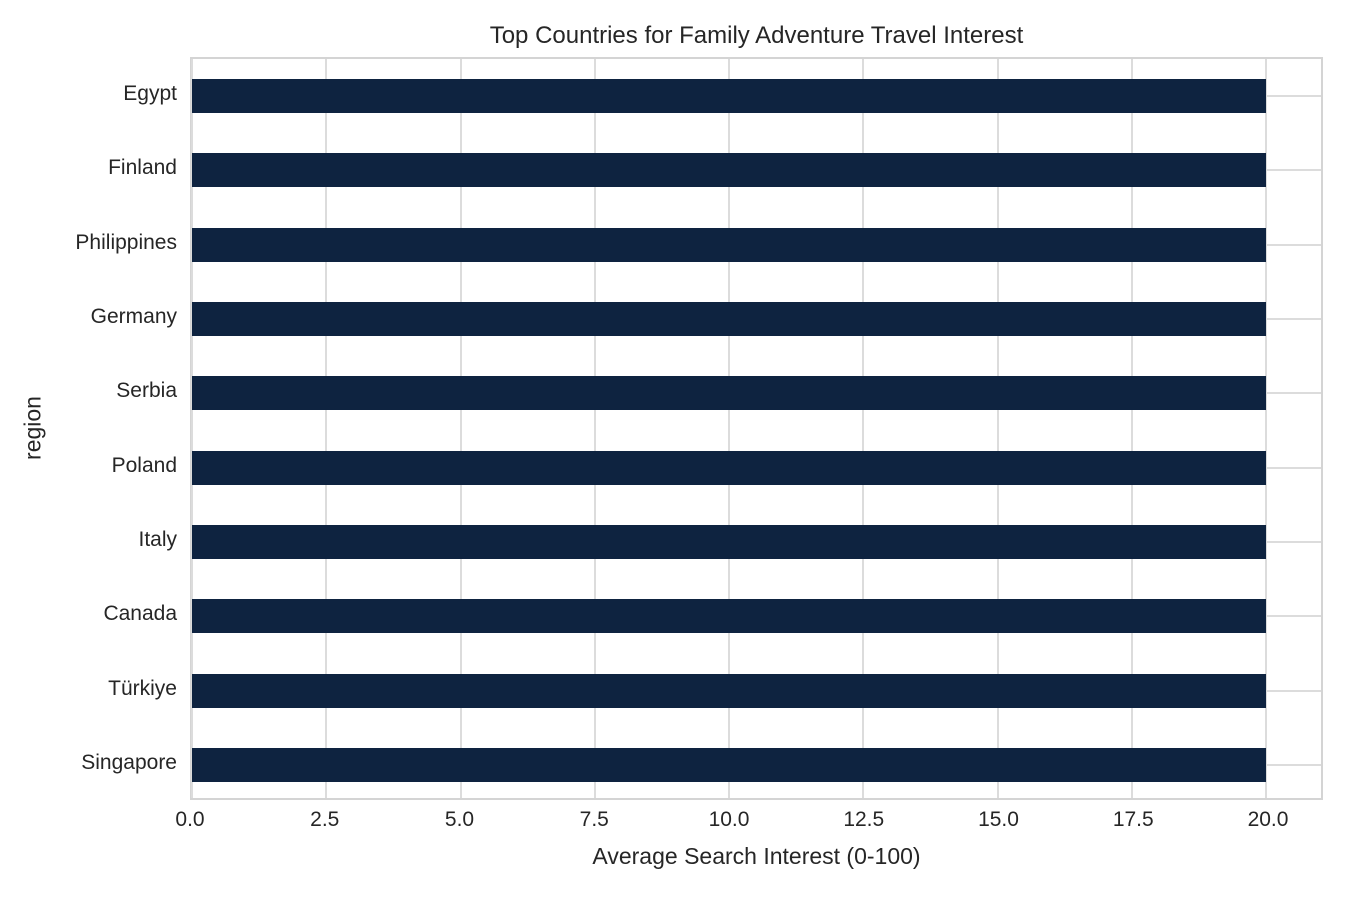  Describe the element at coordinates (157, 539) in the screenshot. I see `y-tick-label: Italy` at that location.